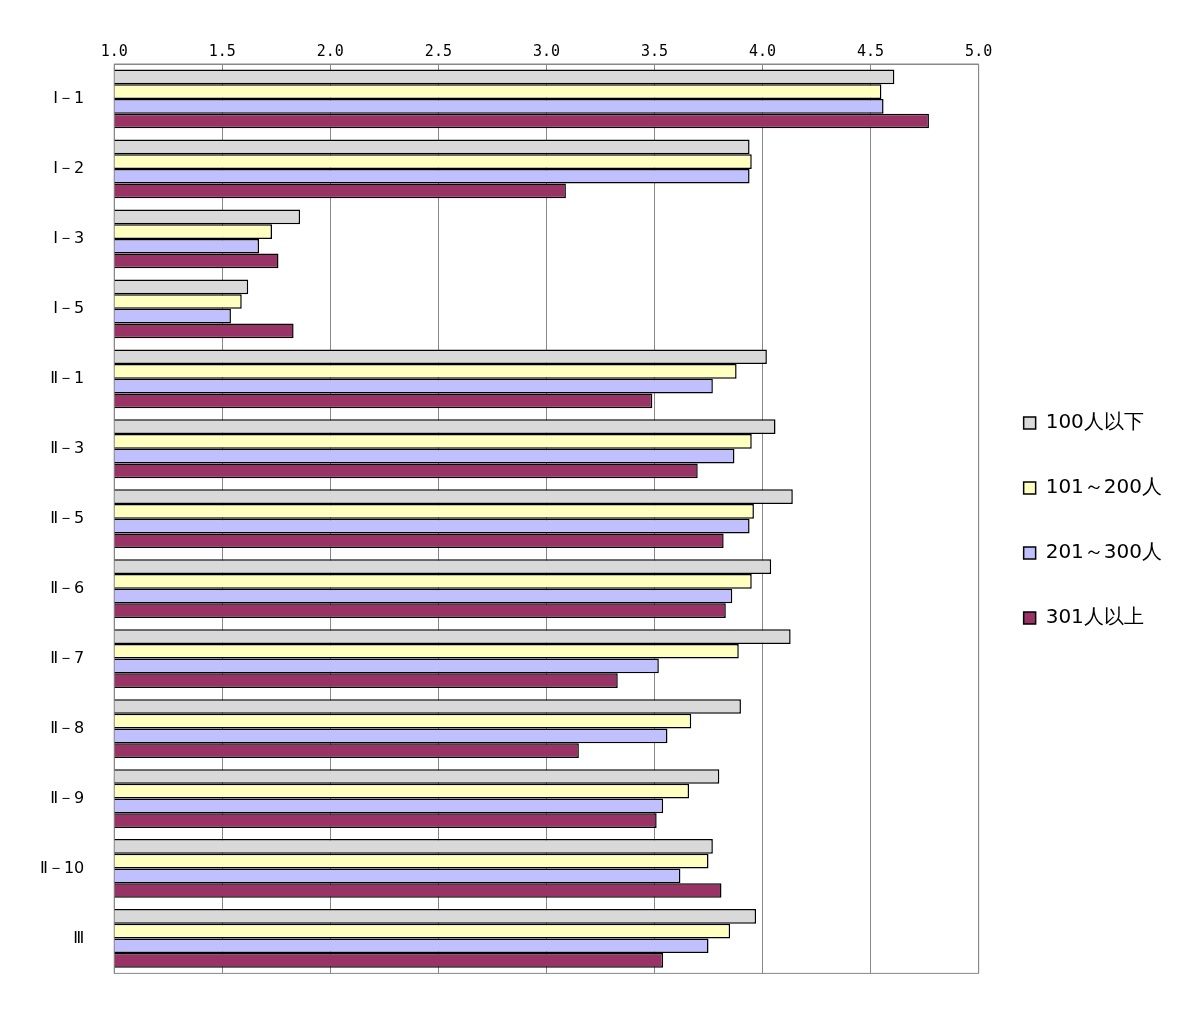  What do you see at coordinates (67, 377) in the screenshot?
I see `y-tick-label: Ⅱ－1` at bounding box center [67, 377].